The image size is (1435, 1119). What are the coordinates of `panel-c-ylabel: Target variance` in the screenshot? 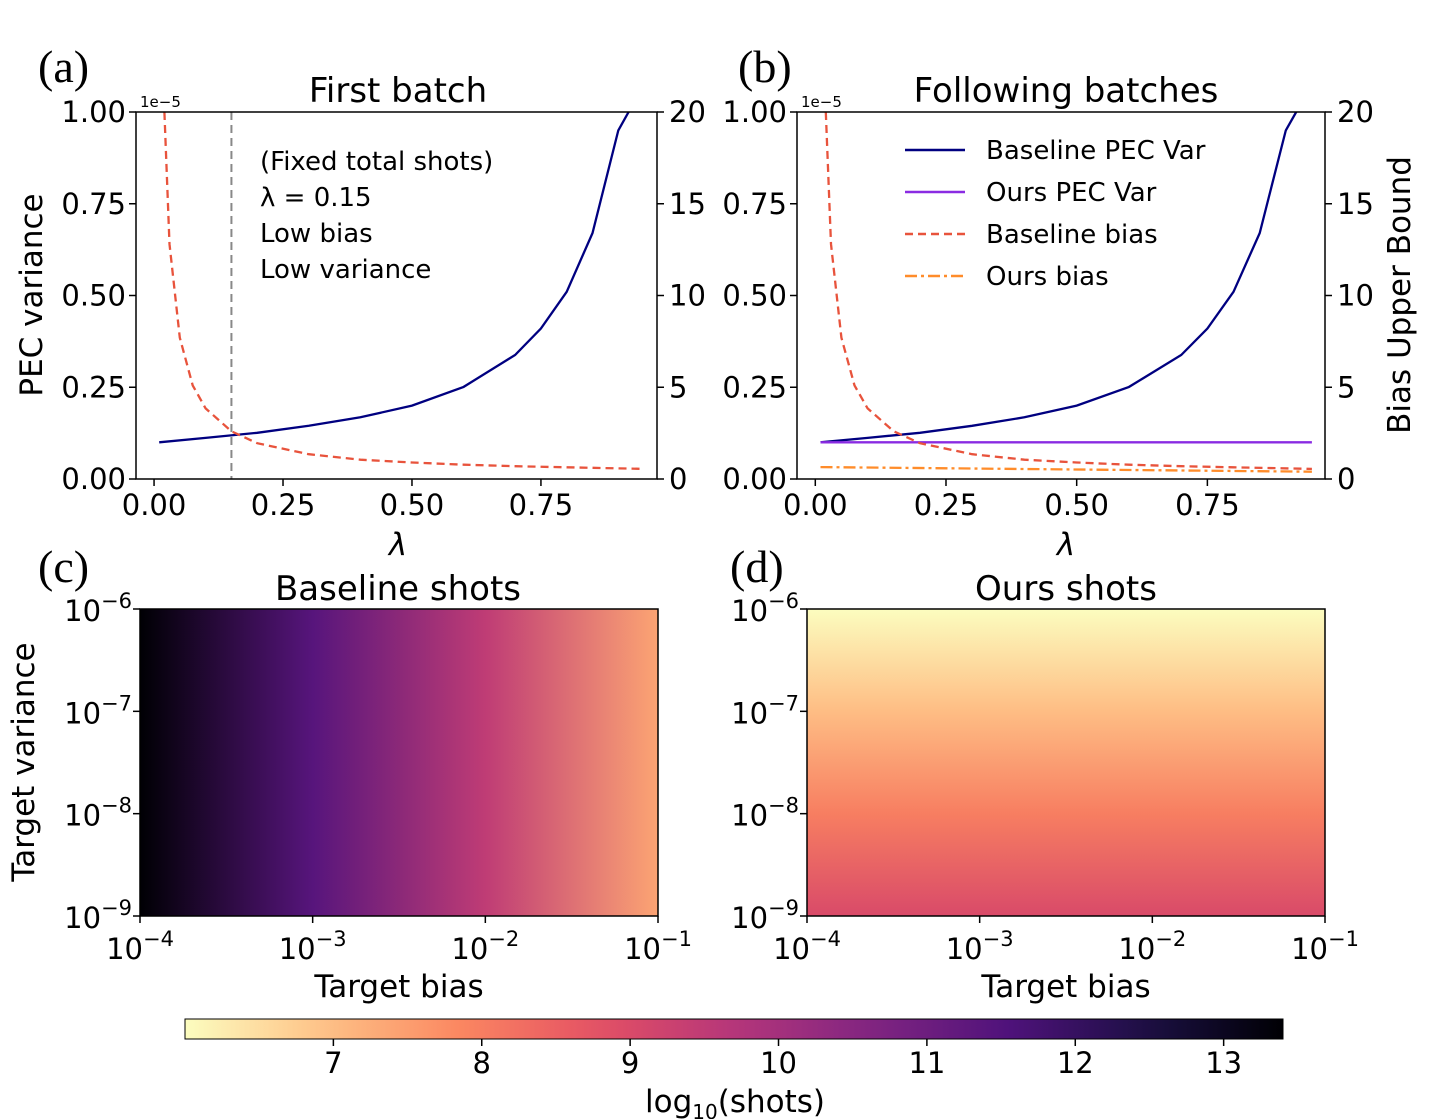 It's located at (24, 762).